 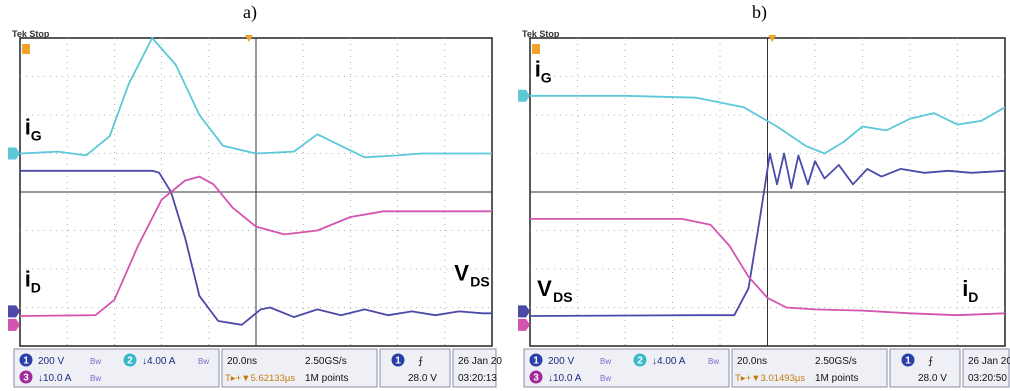 I want to click on panel-b-ch3-badge: 3, so click(x=536, y=377).